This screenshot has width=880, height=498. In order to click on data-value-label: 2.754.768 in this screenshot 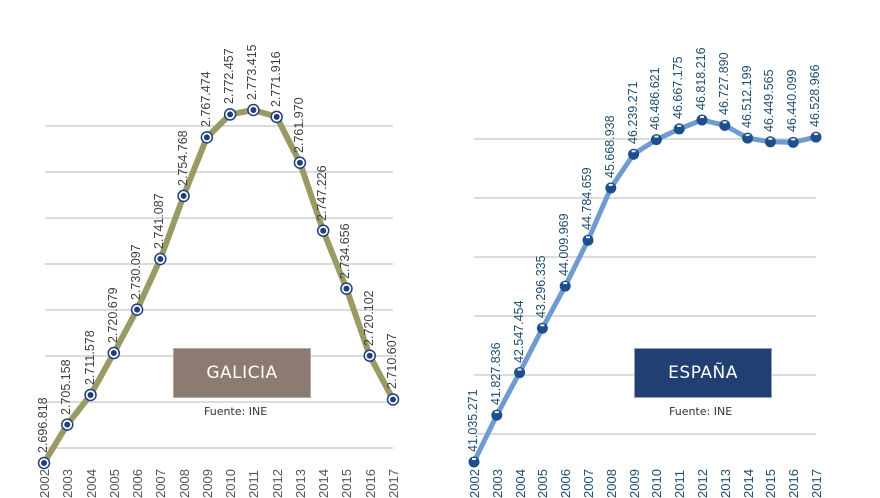, I will do `click(182, 158)`.